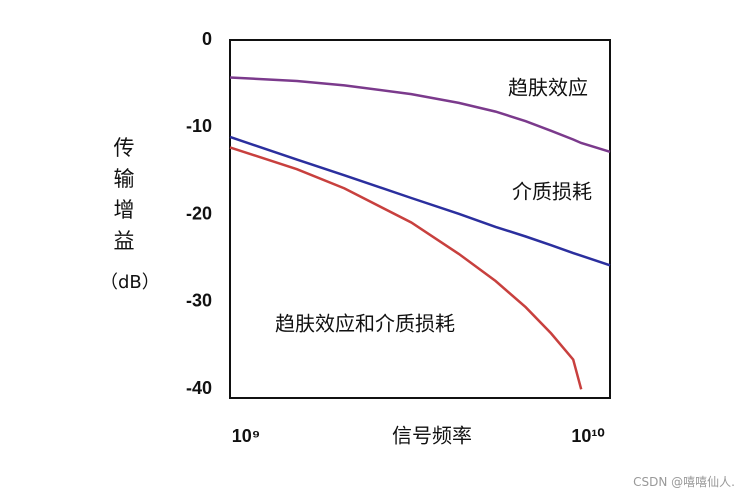 This screenshot has width=747, height=496. I want to click on x-axis-label: 信号频率, so click(432, 436).